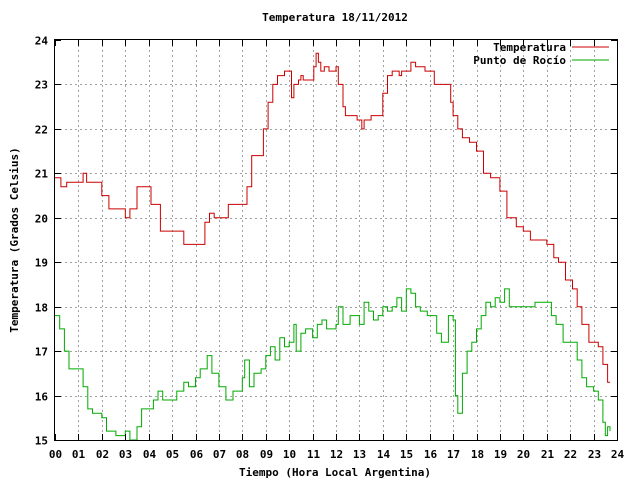 This screenshot has height=480, width=640. I want to click on y-tick-label: 17, so click(41, 352).